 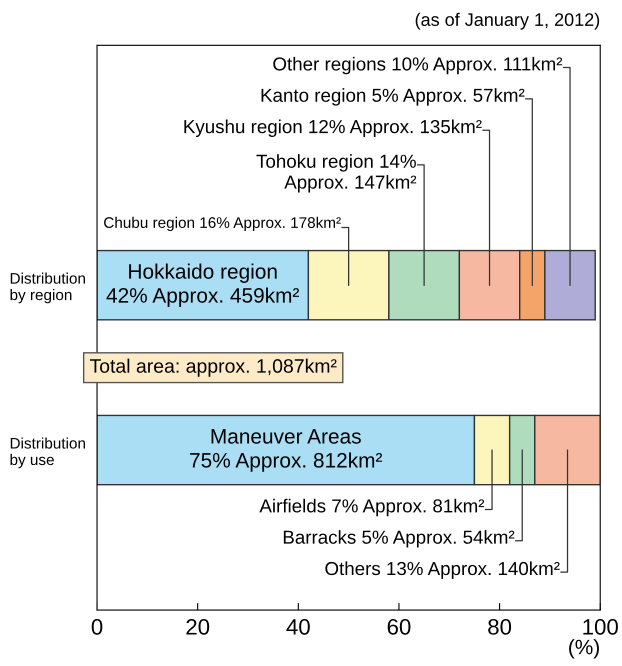 I want to click on x-tick-label: 0, so click(x=97, y=626).